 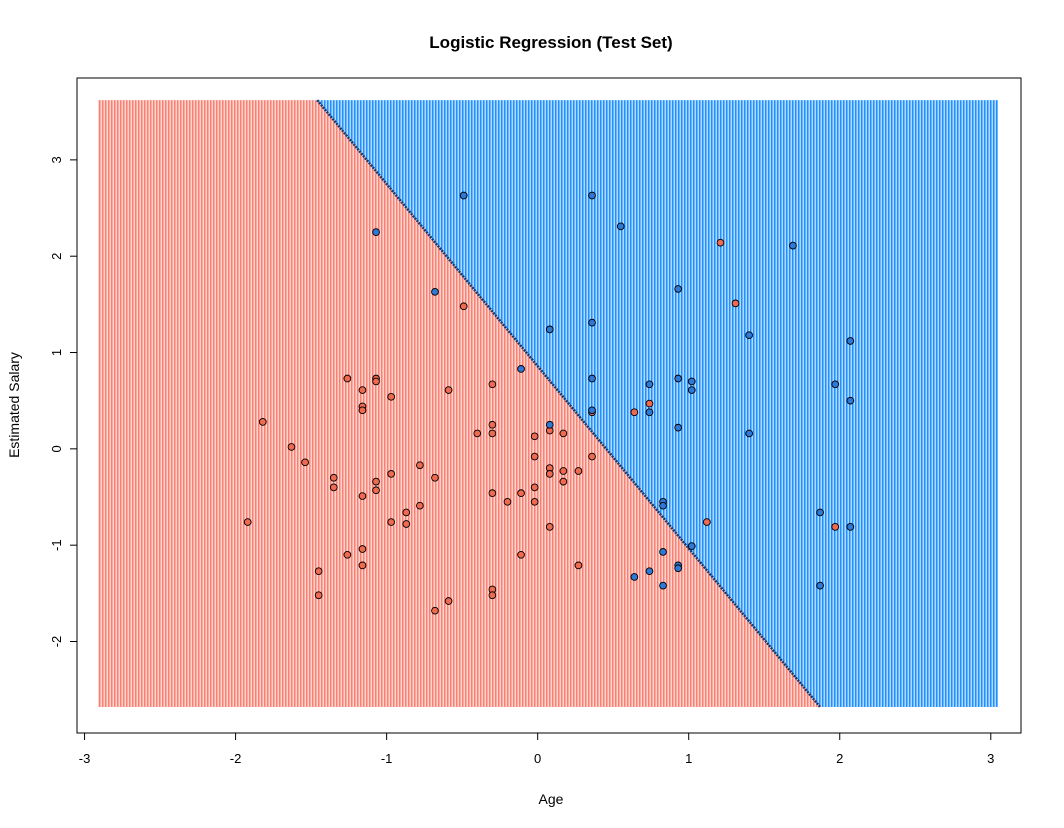 I want to click on y-tick-label: 0, so click(x=56, y=448).